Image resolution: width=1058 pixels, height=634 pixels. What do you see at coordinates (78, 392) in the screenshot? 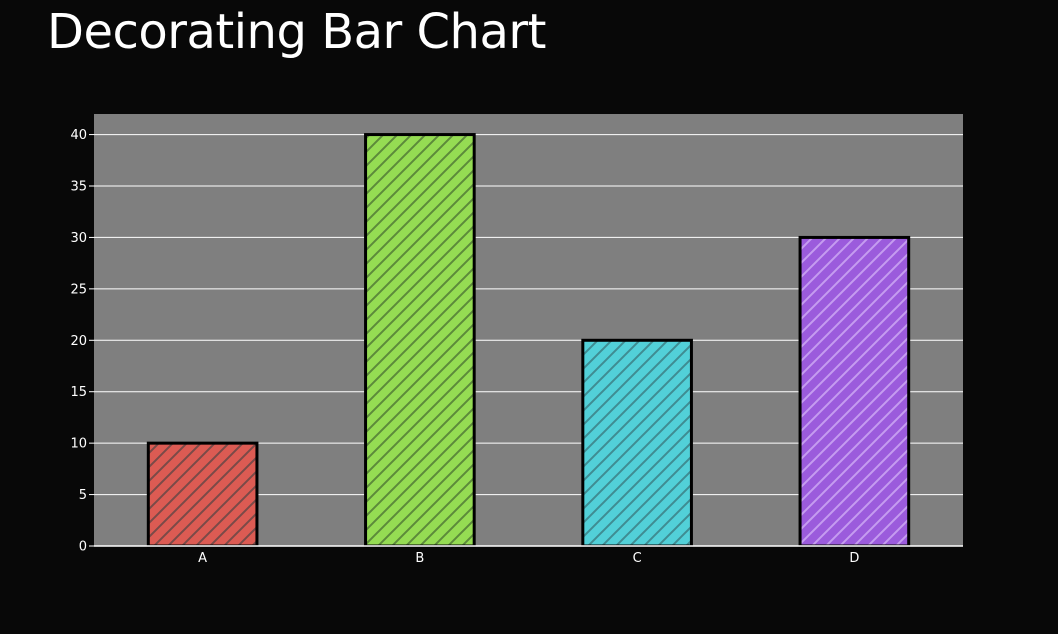
I see `y-tick-label: 15` at bounding box center [78, 392].